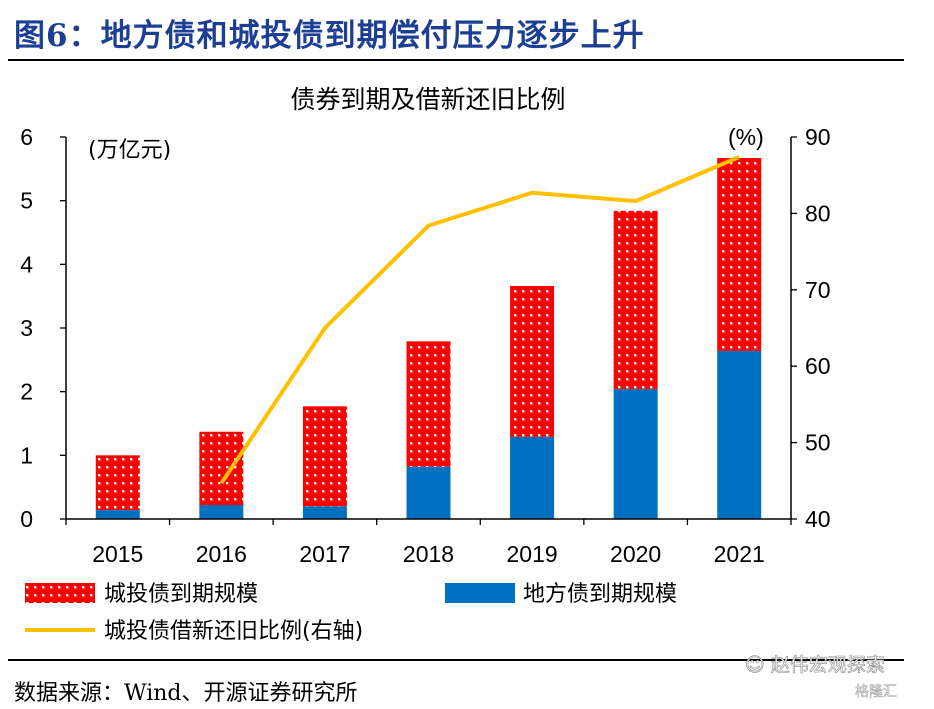  Describe the element at coordinates (233, 631) in the screenshot. I see `legend-label-ratio: 城投债借新还旧比例(右轴)` at that location.